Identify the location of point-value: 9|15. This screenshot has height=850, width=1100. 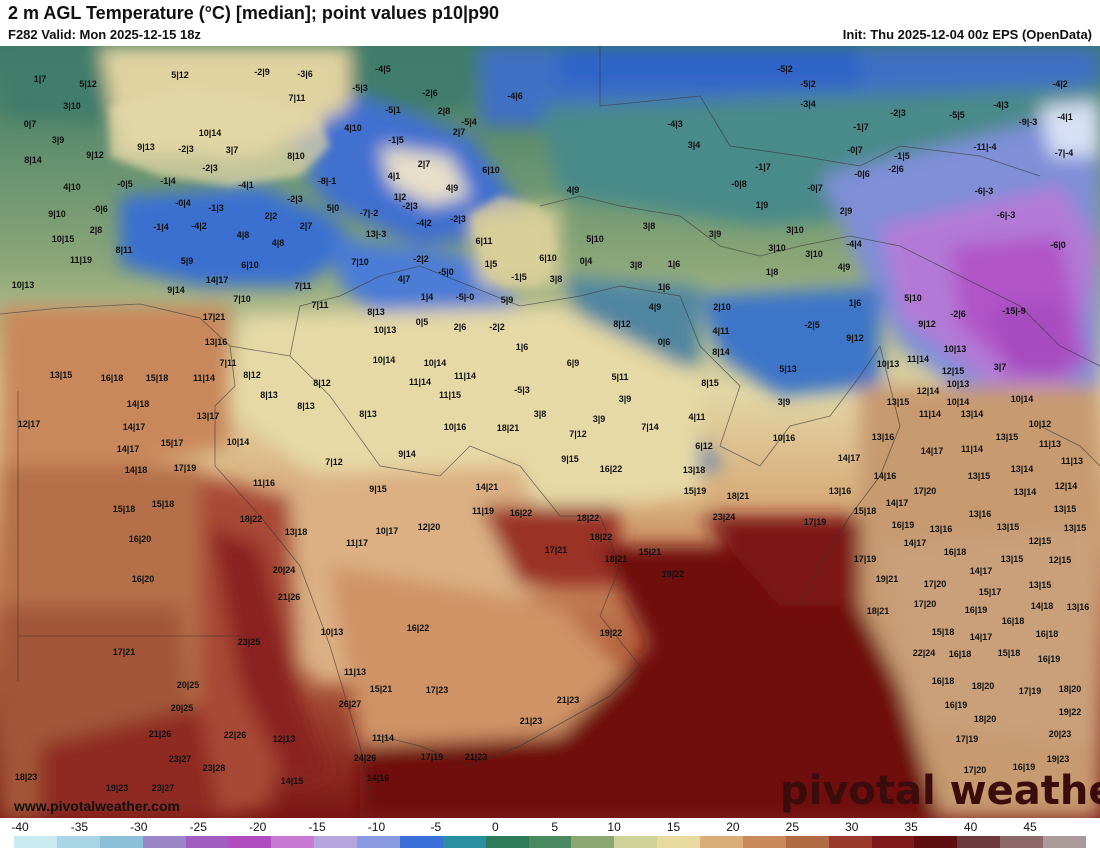
(378, 489).